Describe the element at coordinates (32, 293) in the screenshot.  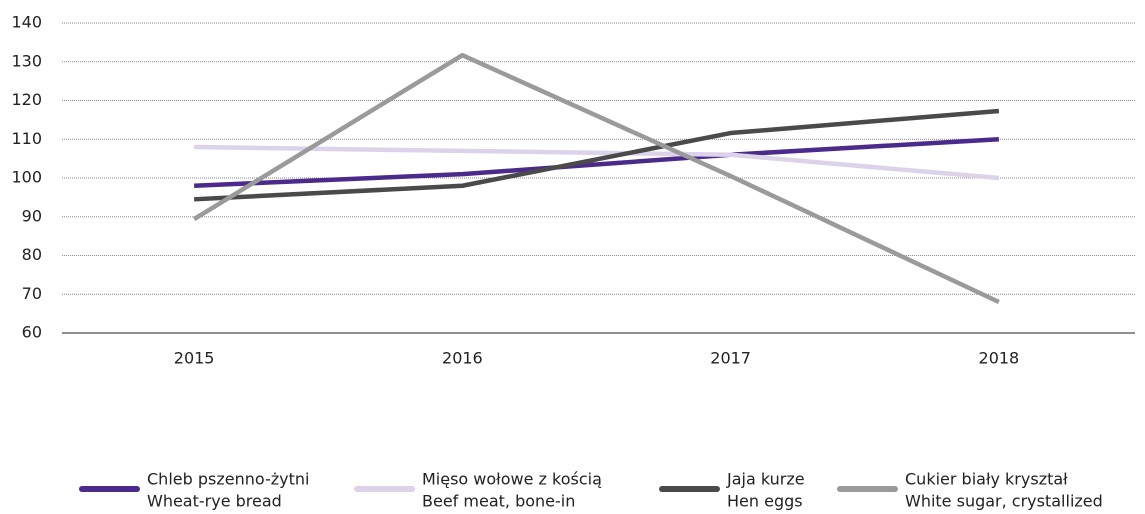
I see `y-tick-label: 70` at that location.